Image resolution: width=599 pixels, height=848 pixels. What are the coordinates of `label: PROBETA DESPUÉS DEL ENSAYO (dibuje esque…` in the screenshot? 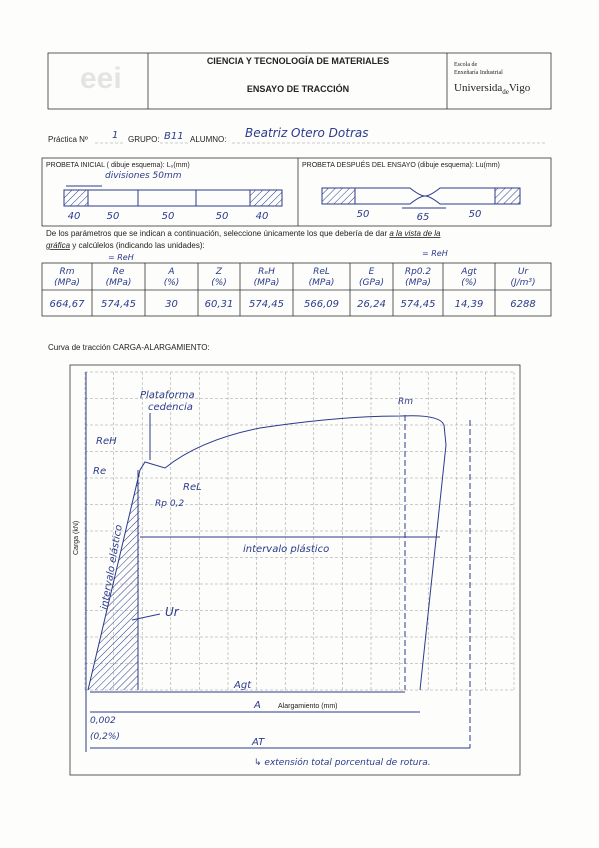 It's located at (401, 164).